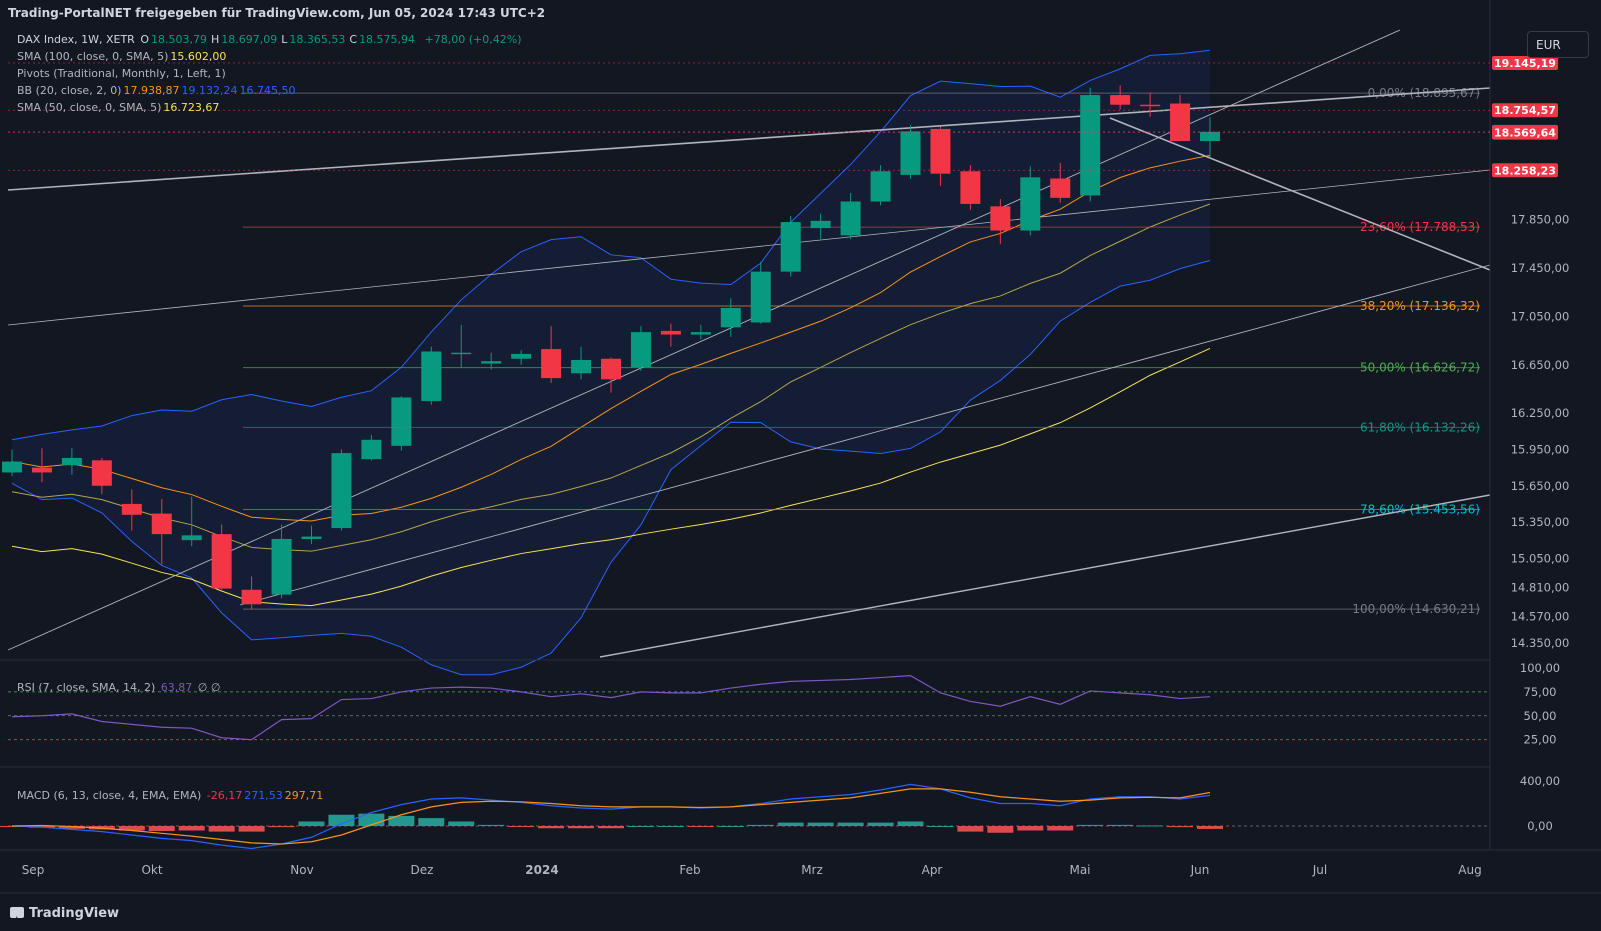 The image size is (1601, 931). What do you see at coordinates (1558, 44) in the screenshot?
I see `currency-selector: EUR` at bounding box center [1558, 44].